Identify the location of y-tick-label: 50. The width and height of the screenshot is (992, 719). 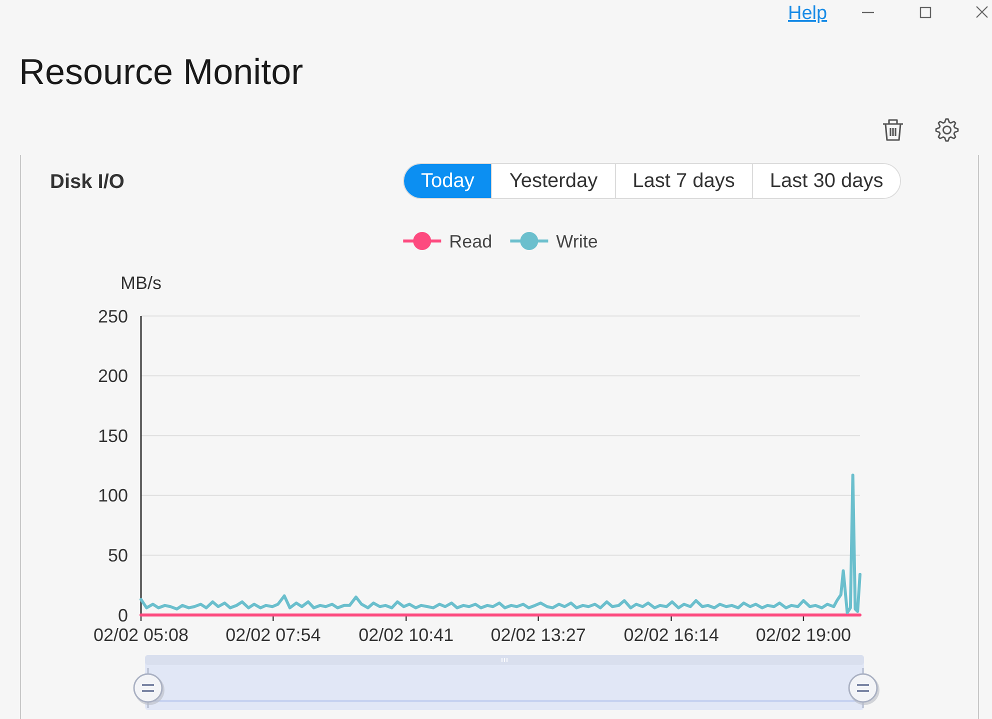
(118, 556).